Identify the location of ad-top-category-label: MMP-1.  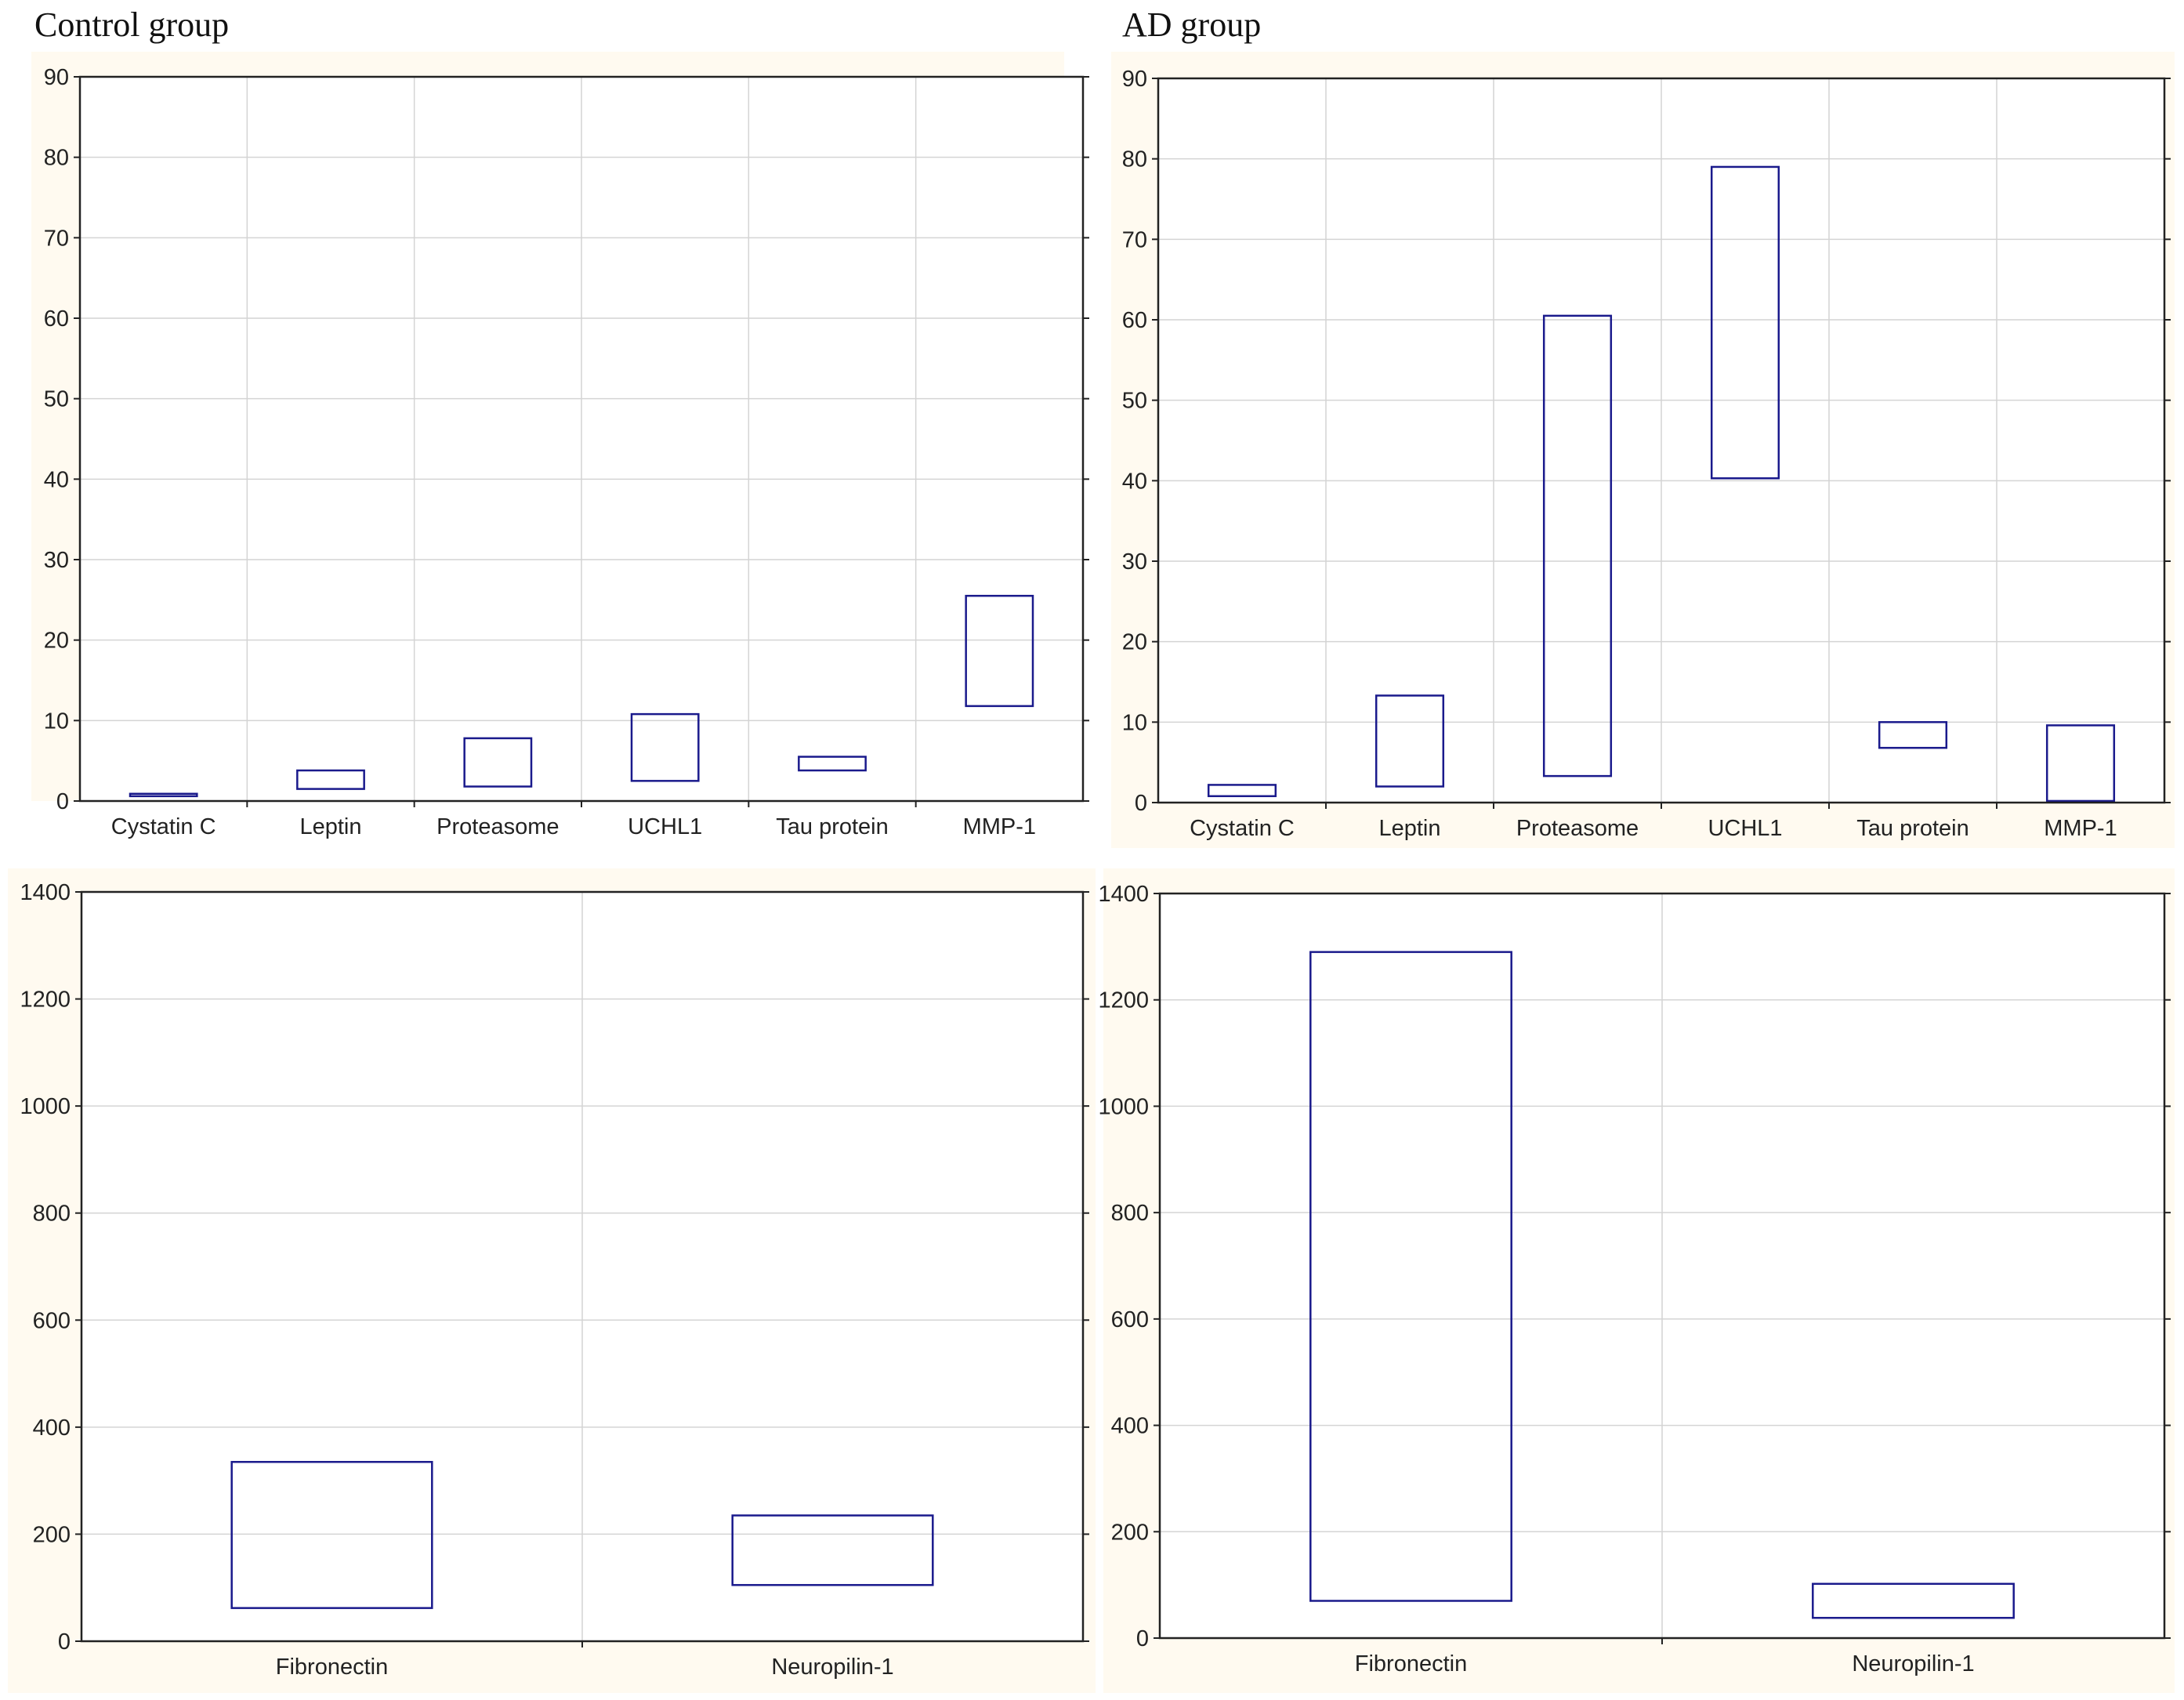
(2080, 828).